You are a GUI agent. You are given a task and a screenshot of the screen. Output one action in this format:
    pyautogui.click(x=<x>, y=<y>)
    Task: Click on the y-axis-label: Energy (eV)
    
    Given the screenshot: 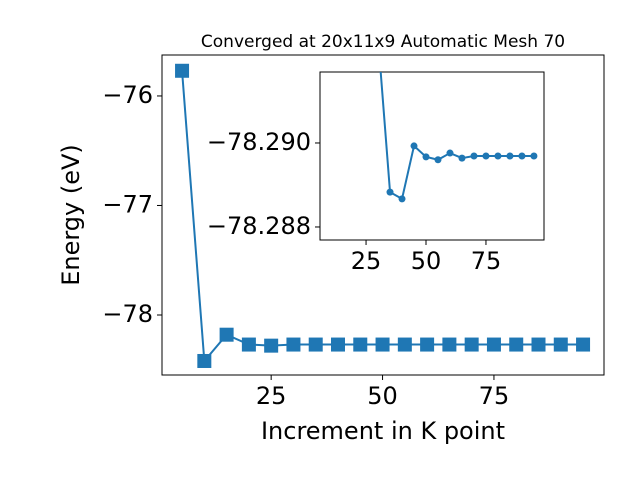 What is the action you would take?
    pyautogui.click(x=71, y=215)
    